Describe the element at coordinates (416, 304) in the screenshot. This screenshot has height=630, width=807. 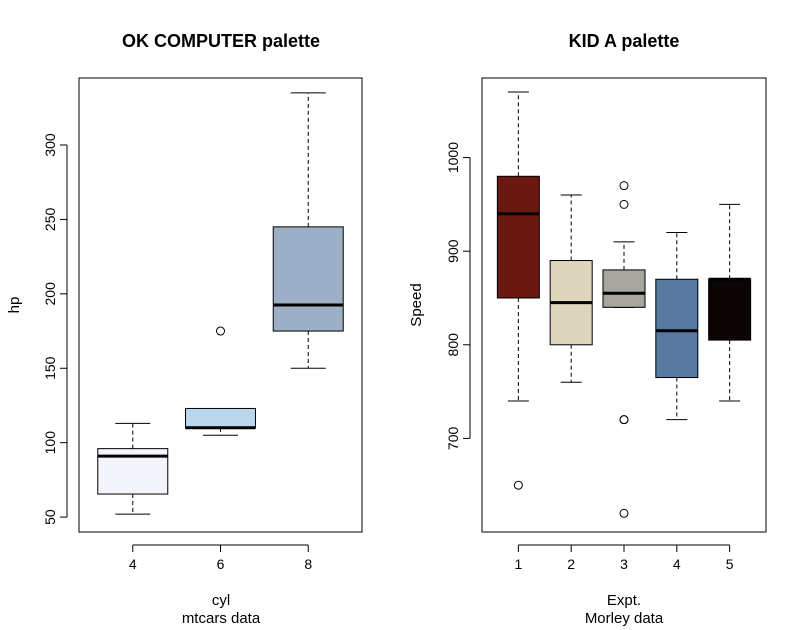
I see `y-axis-label: Speed` at that location.